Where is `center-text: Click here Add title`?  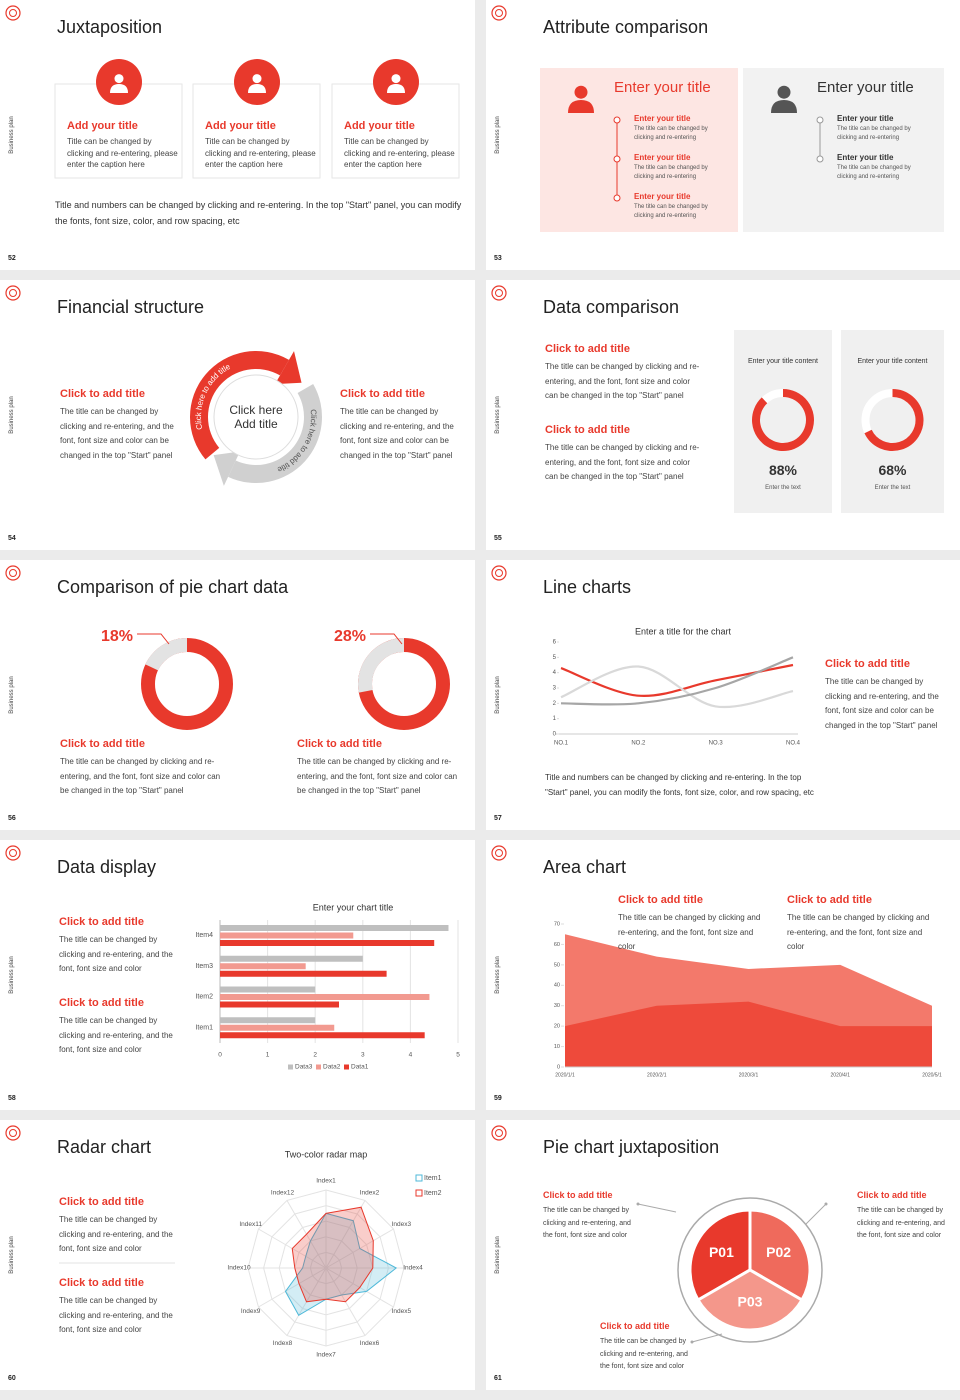 center-text: Click here Add title is located at coordinates (256, 417).